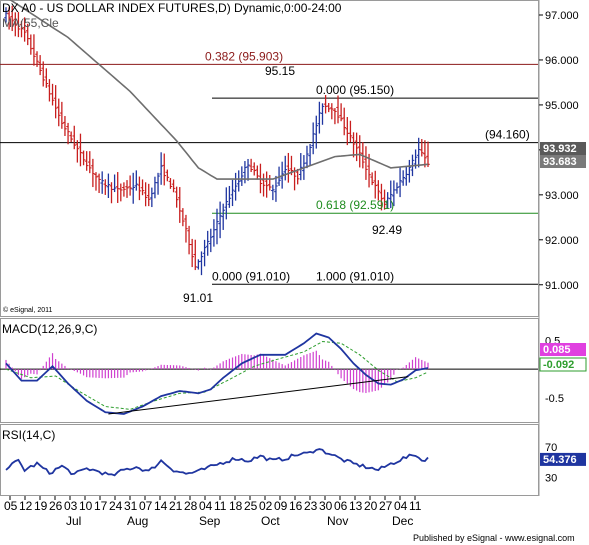  I want to click on rsi-panel-frame, so click(269, 460).